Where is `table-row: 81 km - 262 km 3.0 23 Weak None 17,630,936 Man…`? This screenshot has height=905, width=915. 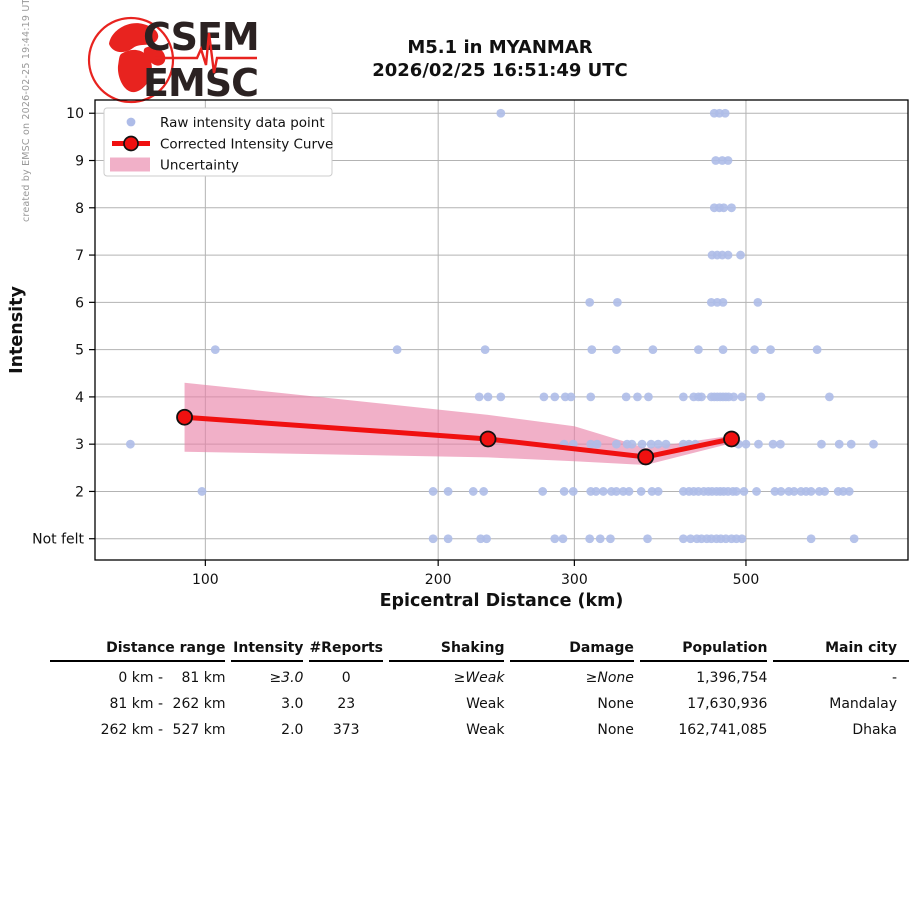
table-row: 81 km - 262 km 3.0 23 Weak None 17,630,936 Man… is located at coordinates (479, 701).